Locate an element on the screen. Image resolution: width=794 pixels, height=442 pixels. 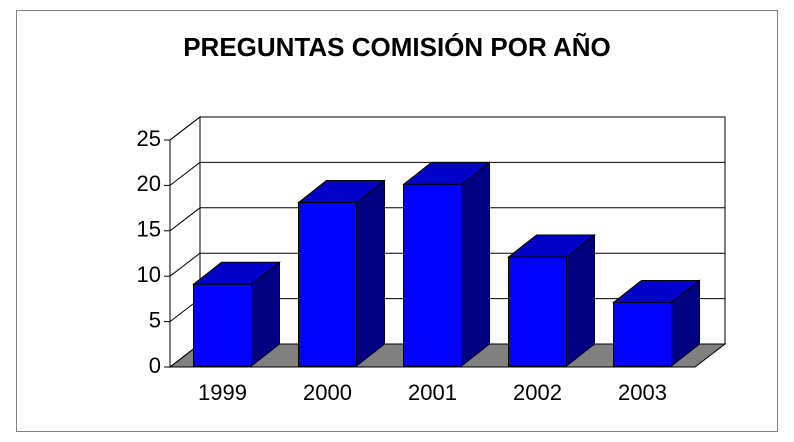
y-tick-label: 0 is located at coordinates (155, 365).